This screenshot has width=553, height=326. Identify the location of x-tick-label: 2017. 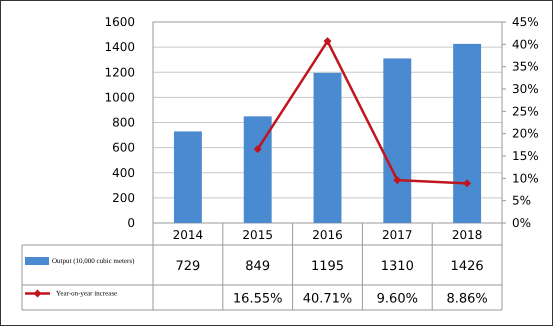
(397, 235).